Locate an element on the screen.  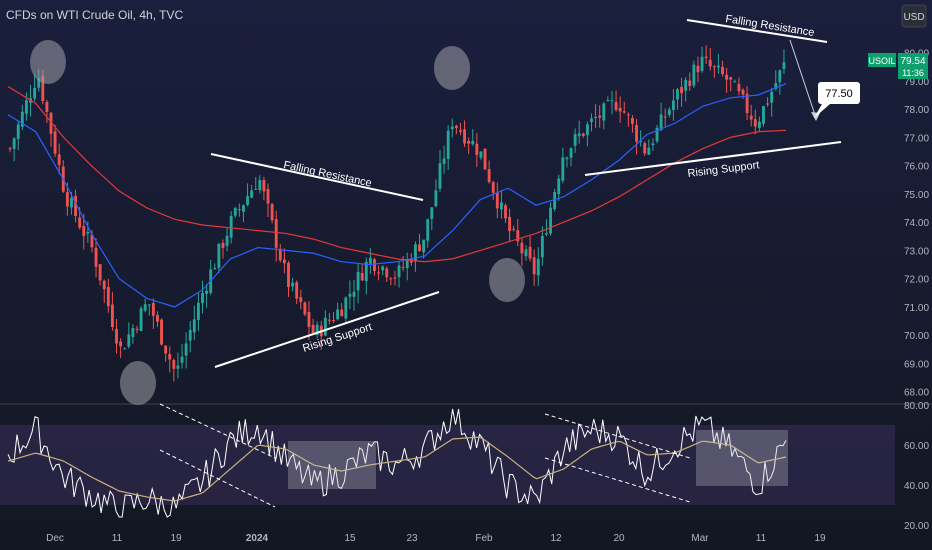
price-axis-tick: 78.00 is located at coordinates (916, 110).